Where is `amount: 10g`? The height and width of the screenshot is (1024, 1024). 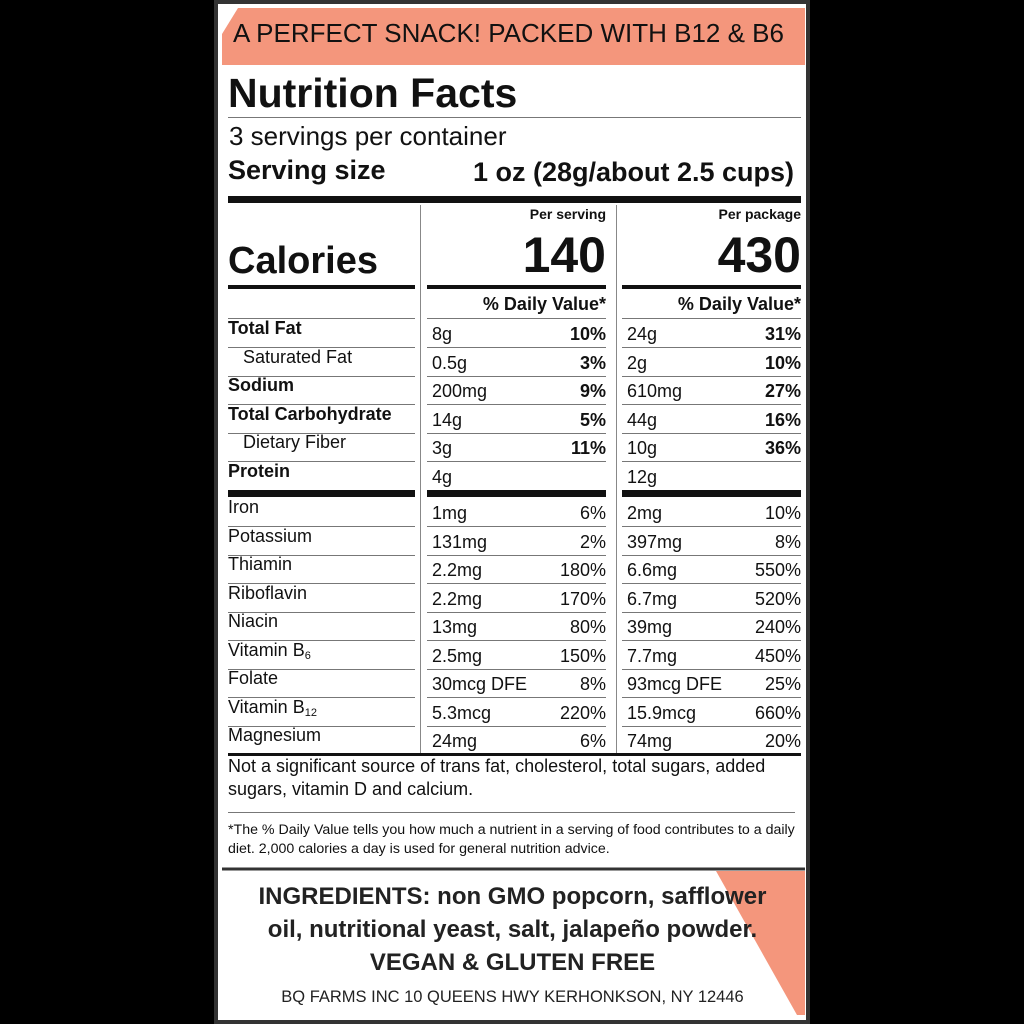 amount: 10g is located at coordinates (642, 448).